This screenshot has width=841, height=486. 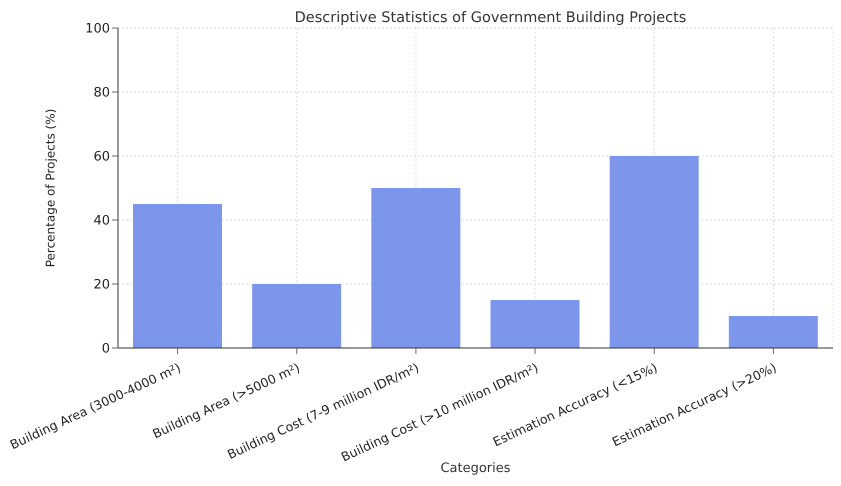 I want to click on y-tick-label: 60, so click(x=101, y=157).